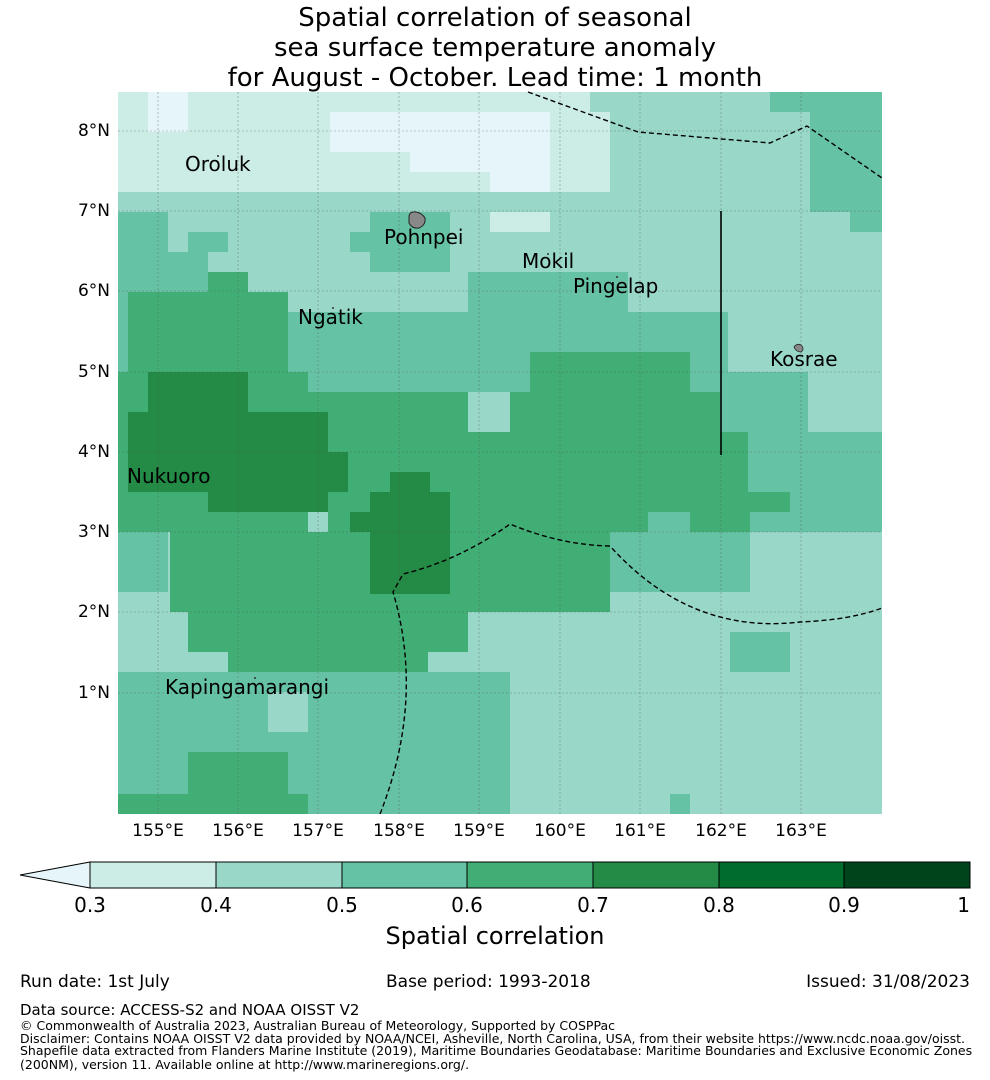 Image resolution: width=990 pixels, height=1080 pixels. Describe the element at coordinates (216, 905) in the screenshot. I see `colorbar-tick-0-4: 0.4` at that location.